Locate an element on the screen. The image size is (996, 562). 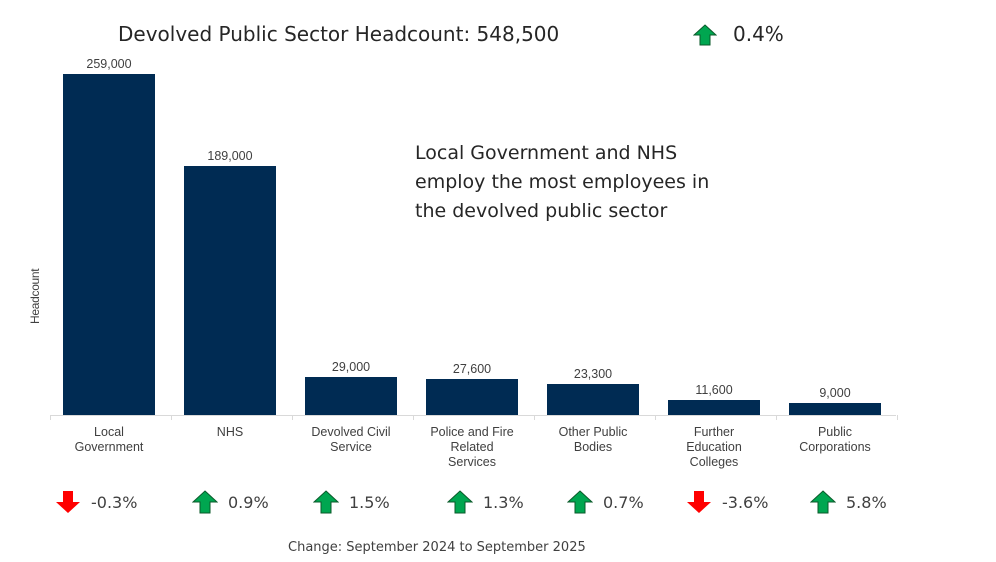
value-label: 189,000 is located at coordinates (230, 156).